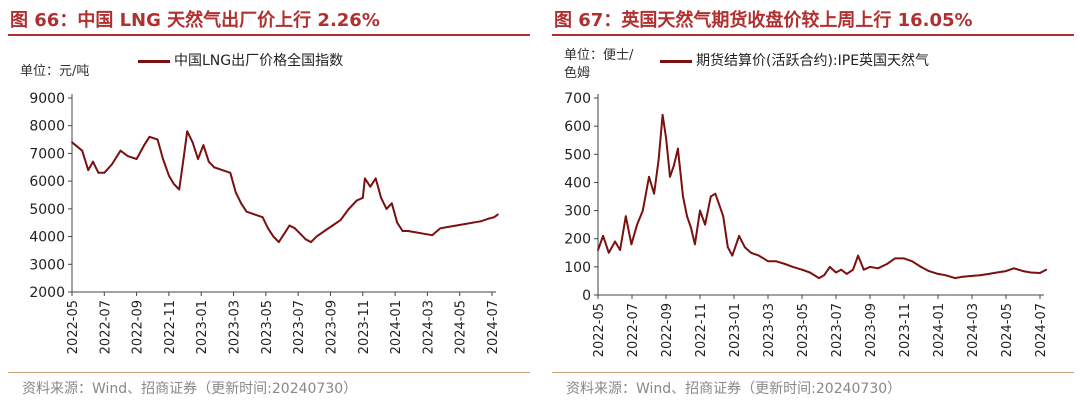 This screenshot has width=1080, height=400. What do you see at coordinates (813, 61) in the screenshot?
I see `legend-label: 期货结算价(活跃合约):IPE英国天然气` at bounding box center [813, 61].